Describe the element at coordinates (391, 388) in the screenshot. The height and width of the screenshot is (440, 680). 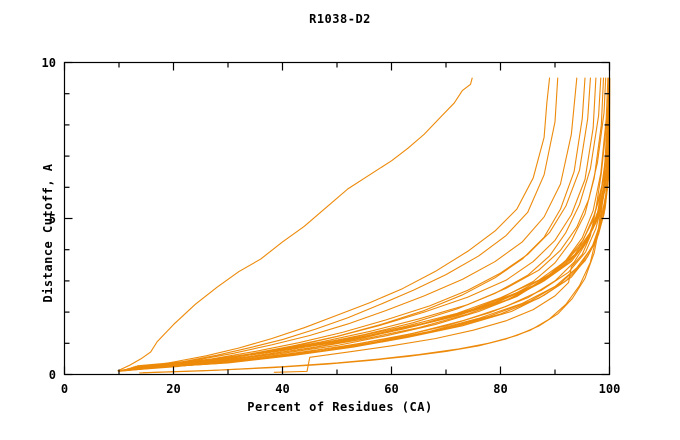
I see `x-tick-label: 60` at that location.